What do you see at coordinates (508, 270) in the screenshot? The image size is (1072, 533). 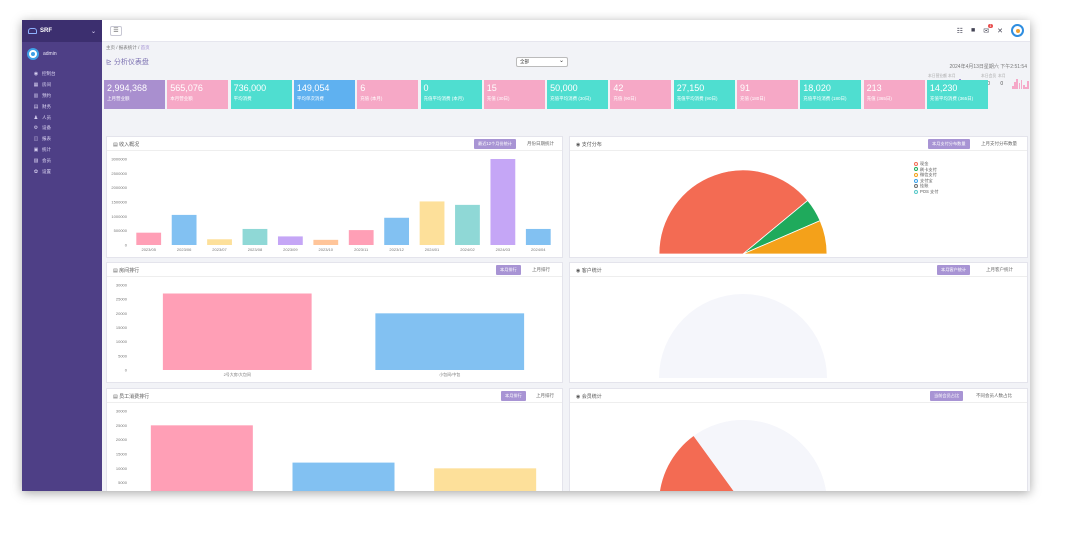 I see `room-rank-btn-active: 本月排行` at bounding box center [508, 270].